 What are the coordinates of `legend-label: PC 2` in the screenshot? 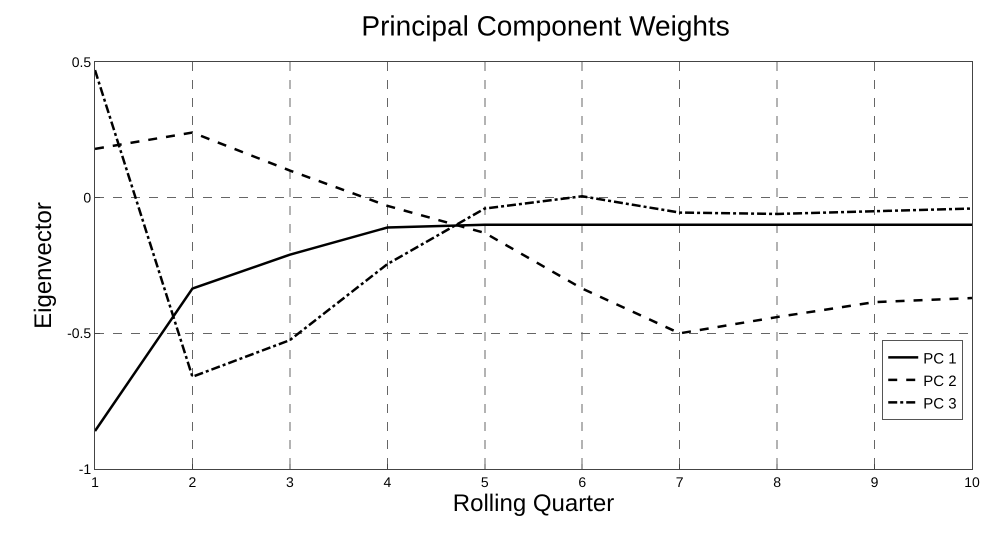 It's located at (940, 381).